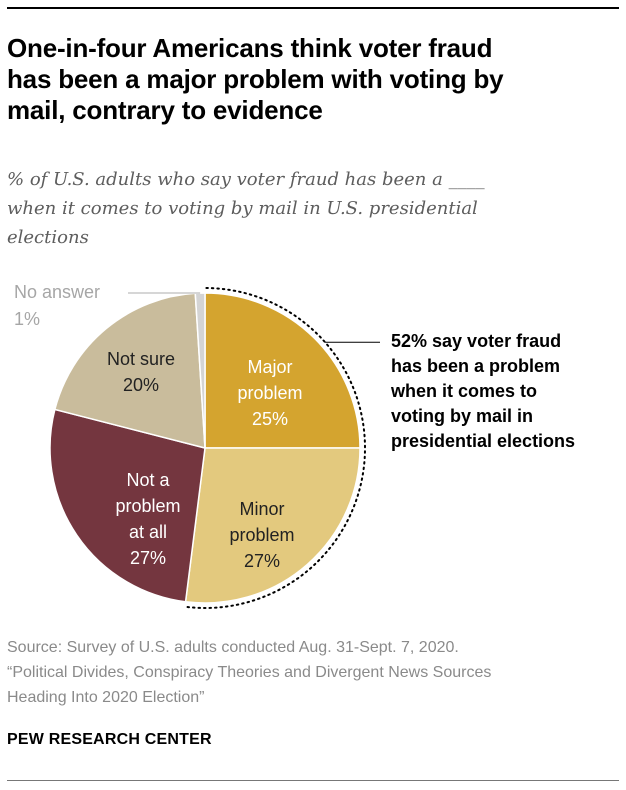 The height and width of the screenshot is (790, 626). Describe the element at coordinates (141, 372) in the screenshot. I see `label-not-sure: Not sure 20%` at that location.